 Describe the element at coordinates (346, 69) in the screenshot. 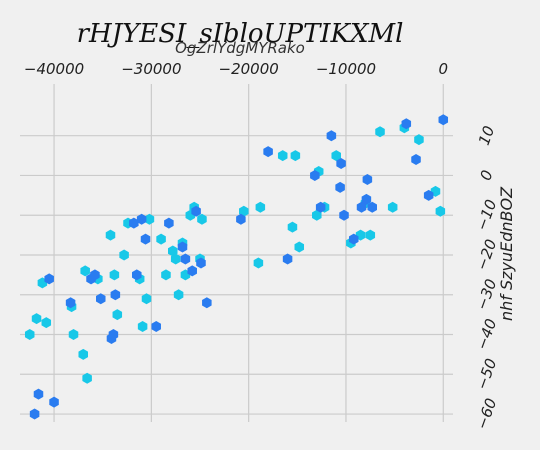

I see `x-tick-label: −10000` at that location.